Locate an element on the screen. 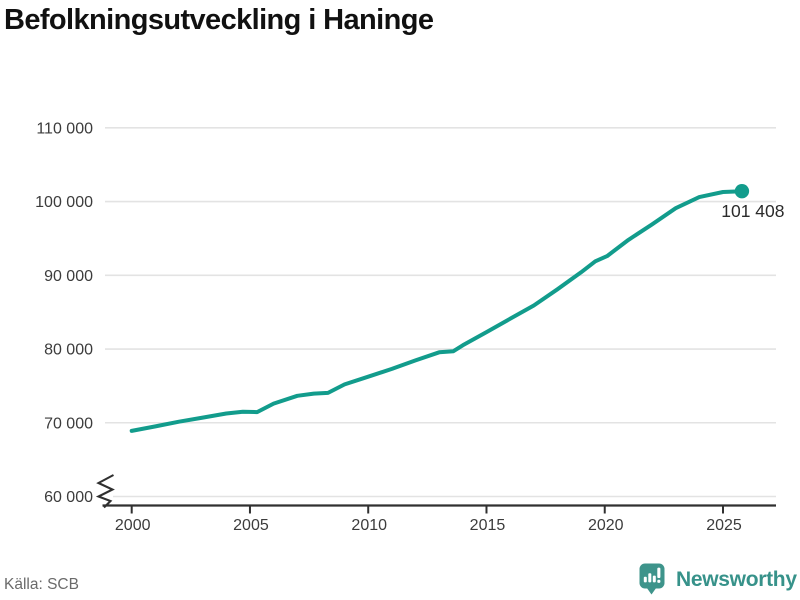 This screenshot has height=600, width=800. y-axis-label: 80 000 is located at coordinates (68, 350).